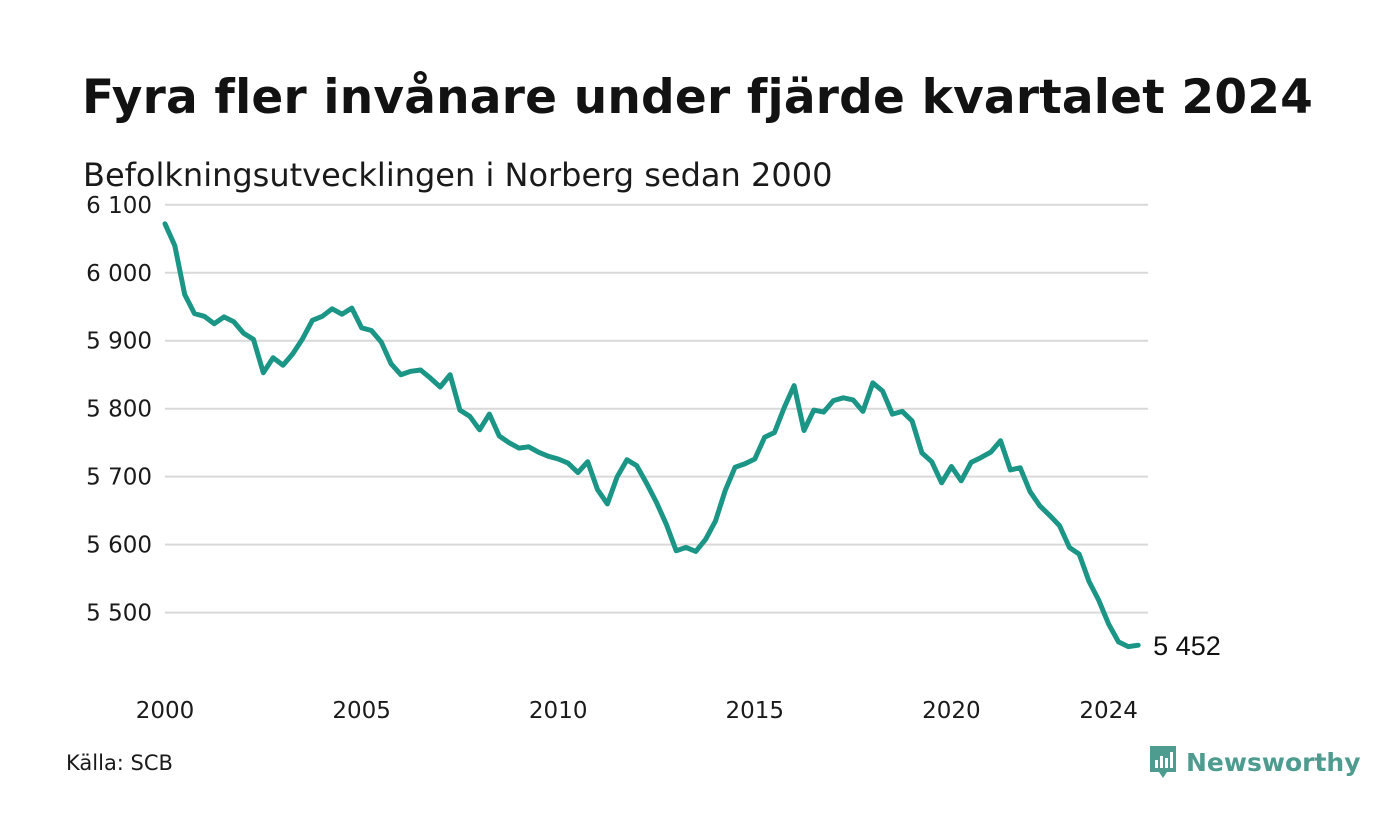  I want to click on x-tick-label: 2015, so click(755, 711).